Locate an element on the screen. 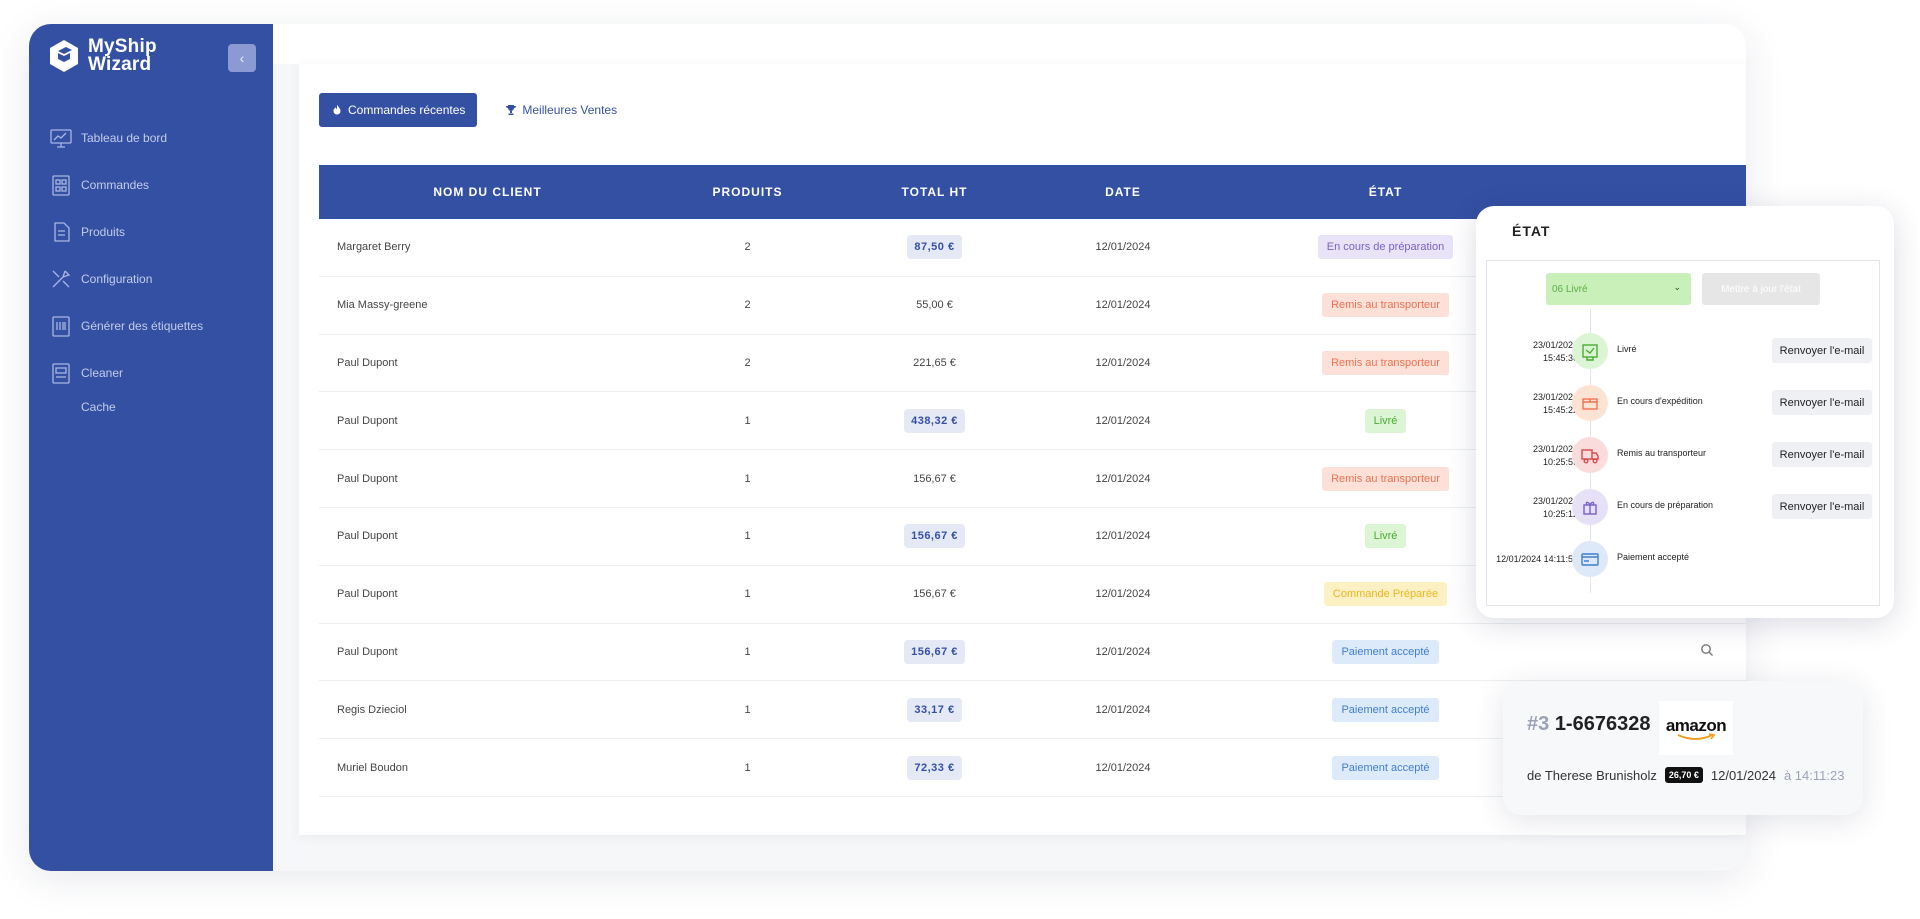  tab-recent-orders: Commandes récentes is located at coordinates (398, 110).